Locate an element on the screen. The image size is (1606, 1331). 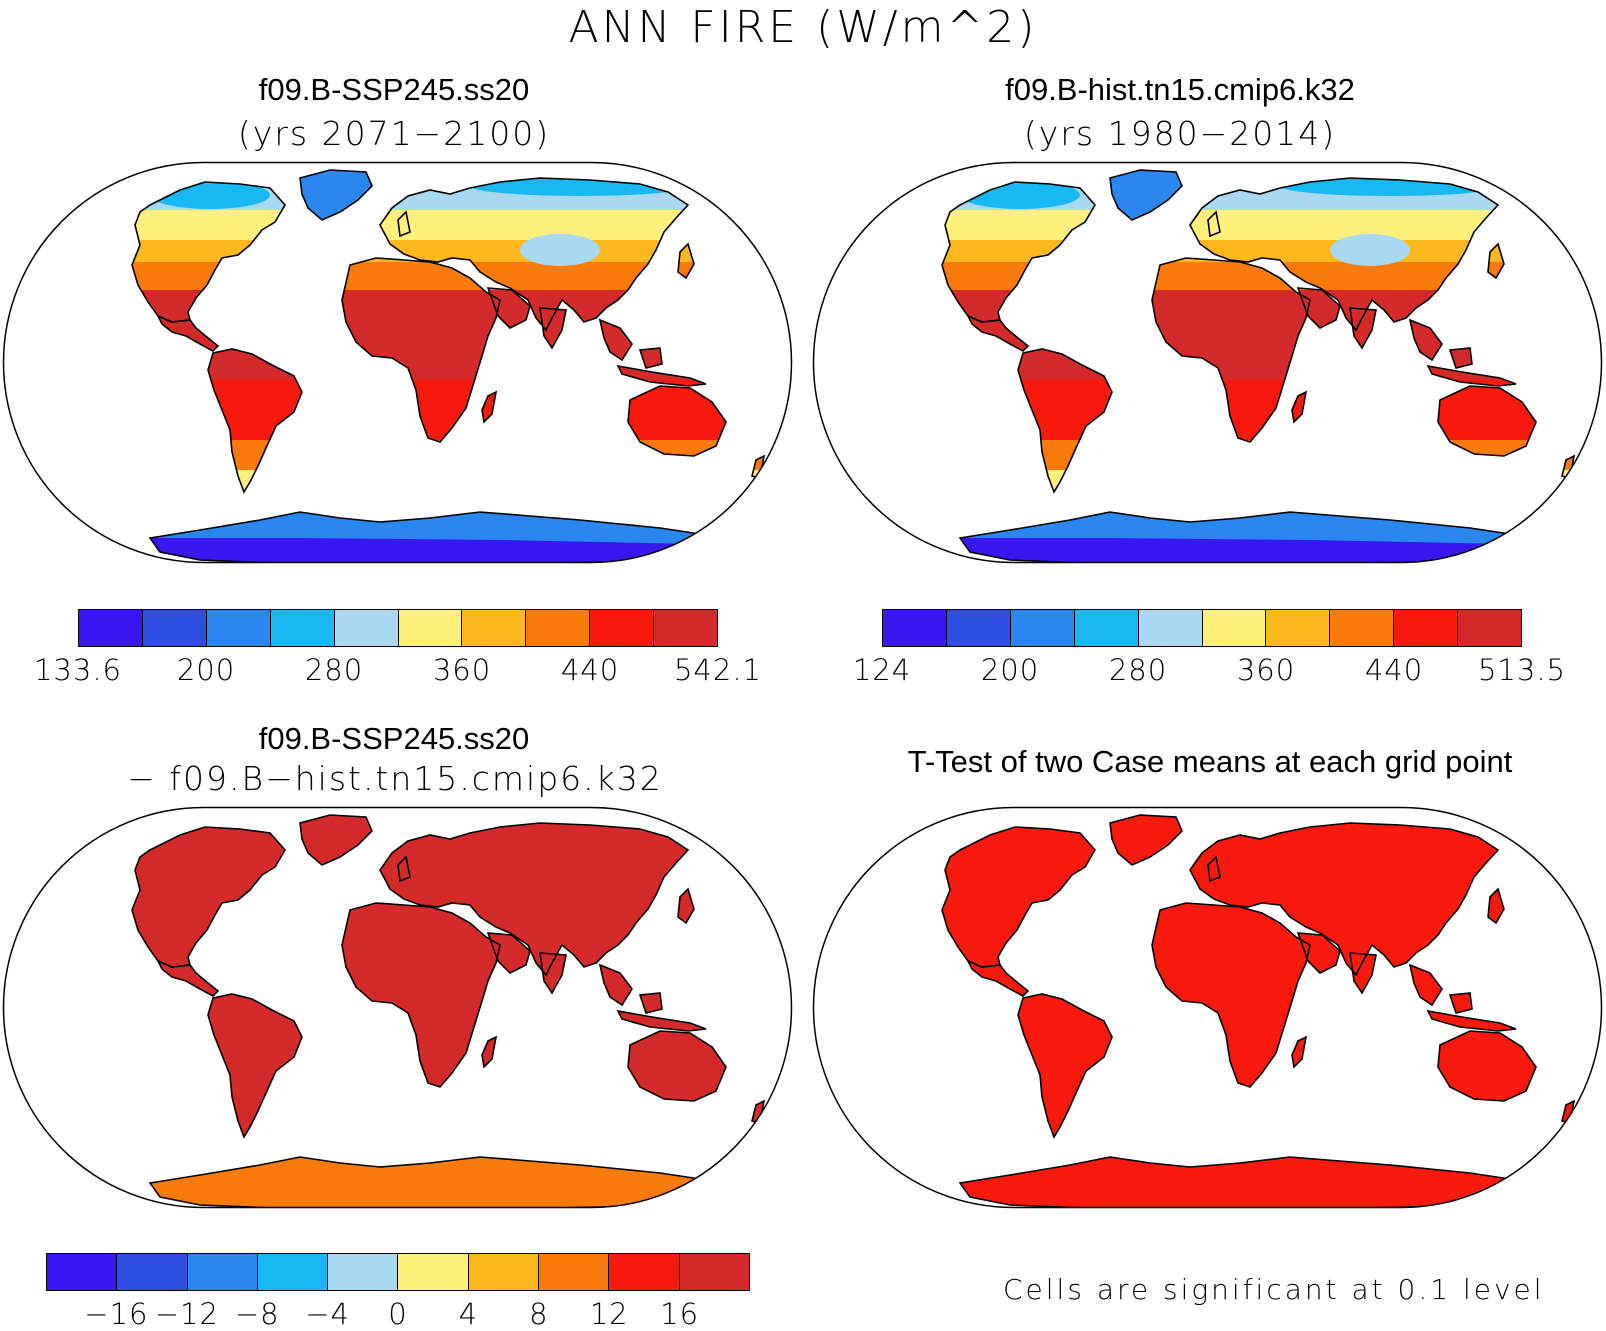
panel-3-colorbar is located at coordinates (398, 1272).